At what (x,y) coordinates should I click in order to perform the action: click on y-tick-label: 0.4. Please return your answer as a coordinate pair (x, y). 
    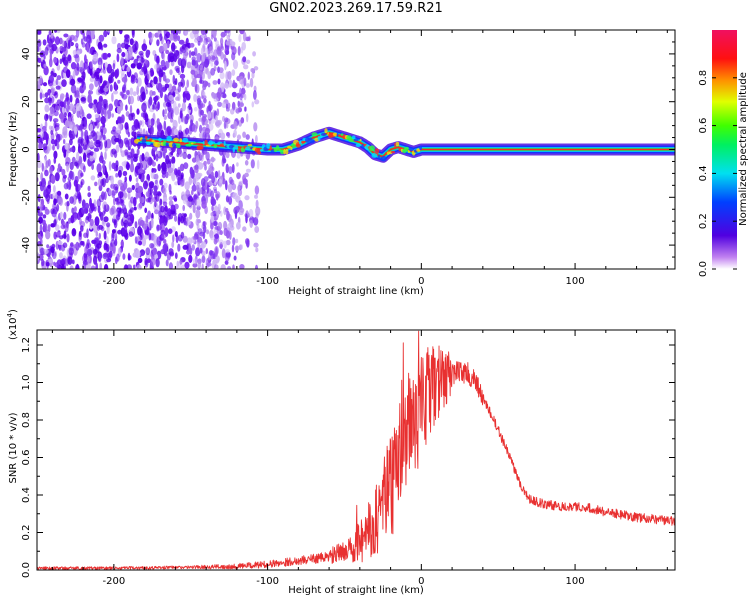
    Looking at the image, I should click on (26, 495).